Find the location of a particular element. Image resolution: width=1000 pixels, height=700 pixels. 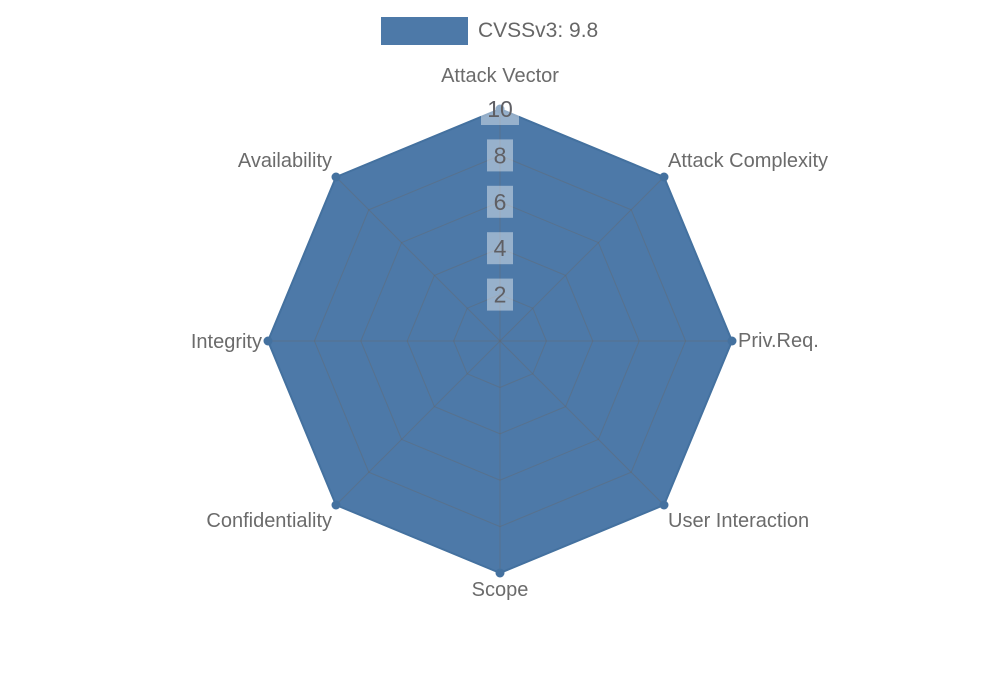

axis-label-integrity: Integrity is located at coordinates (226, 342).